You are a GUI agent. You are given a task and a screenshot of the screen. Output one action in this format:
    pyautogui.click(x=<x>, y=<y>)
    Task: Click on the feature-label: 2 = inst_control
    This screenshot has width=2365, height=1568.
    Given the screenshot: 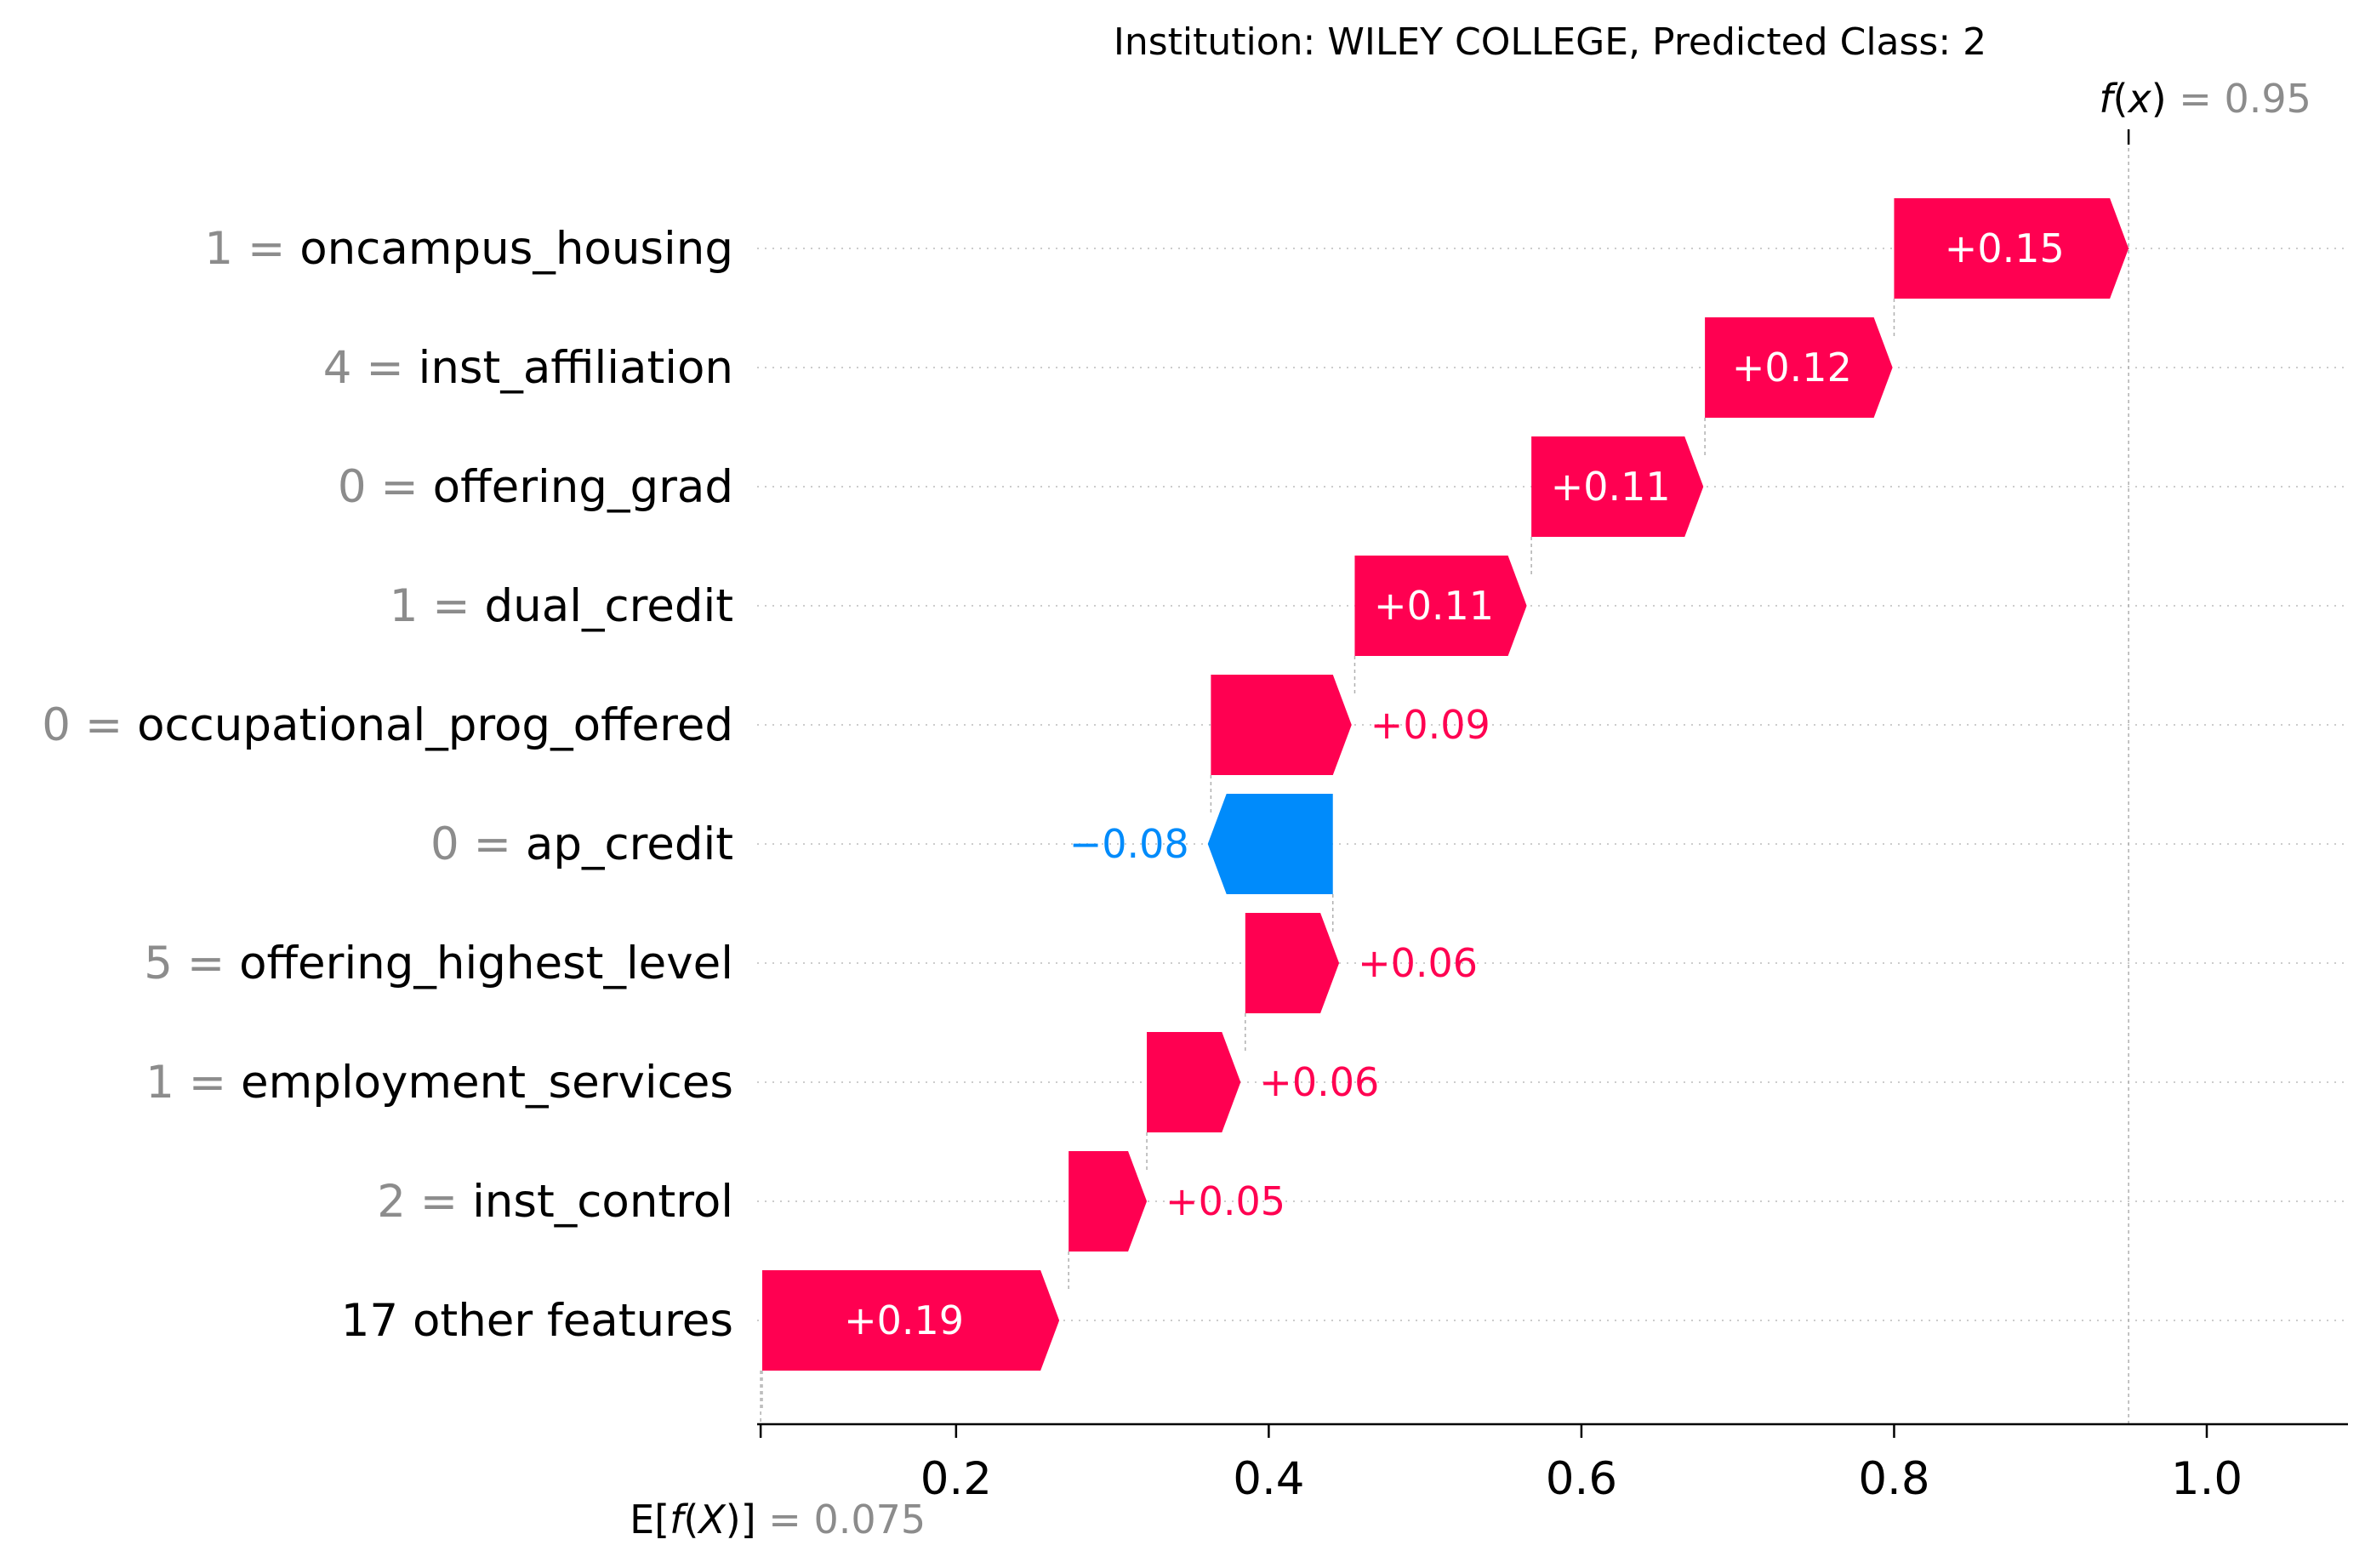 What is the action you would take?
    pyautogui.click(x=555, y=1202)
    